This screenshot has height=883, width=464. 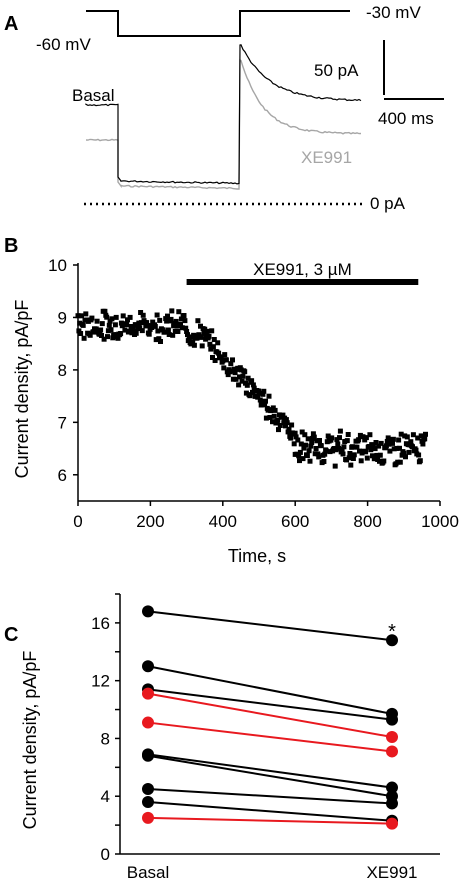 What do you see at coordinates (391, 872) in the screenshot?
I see `x-category-label: XE991` at bounding box center [391, 872].